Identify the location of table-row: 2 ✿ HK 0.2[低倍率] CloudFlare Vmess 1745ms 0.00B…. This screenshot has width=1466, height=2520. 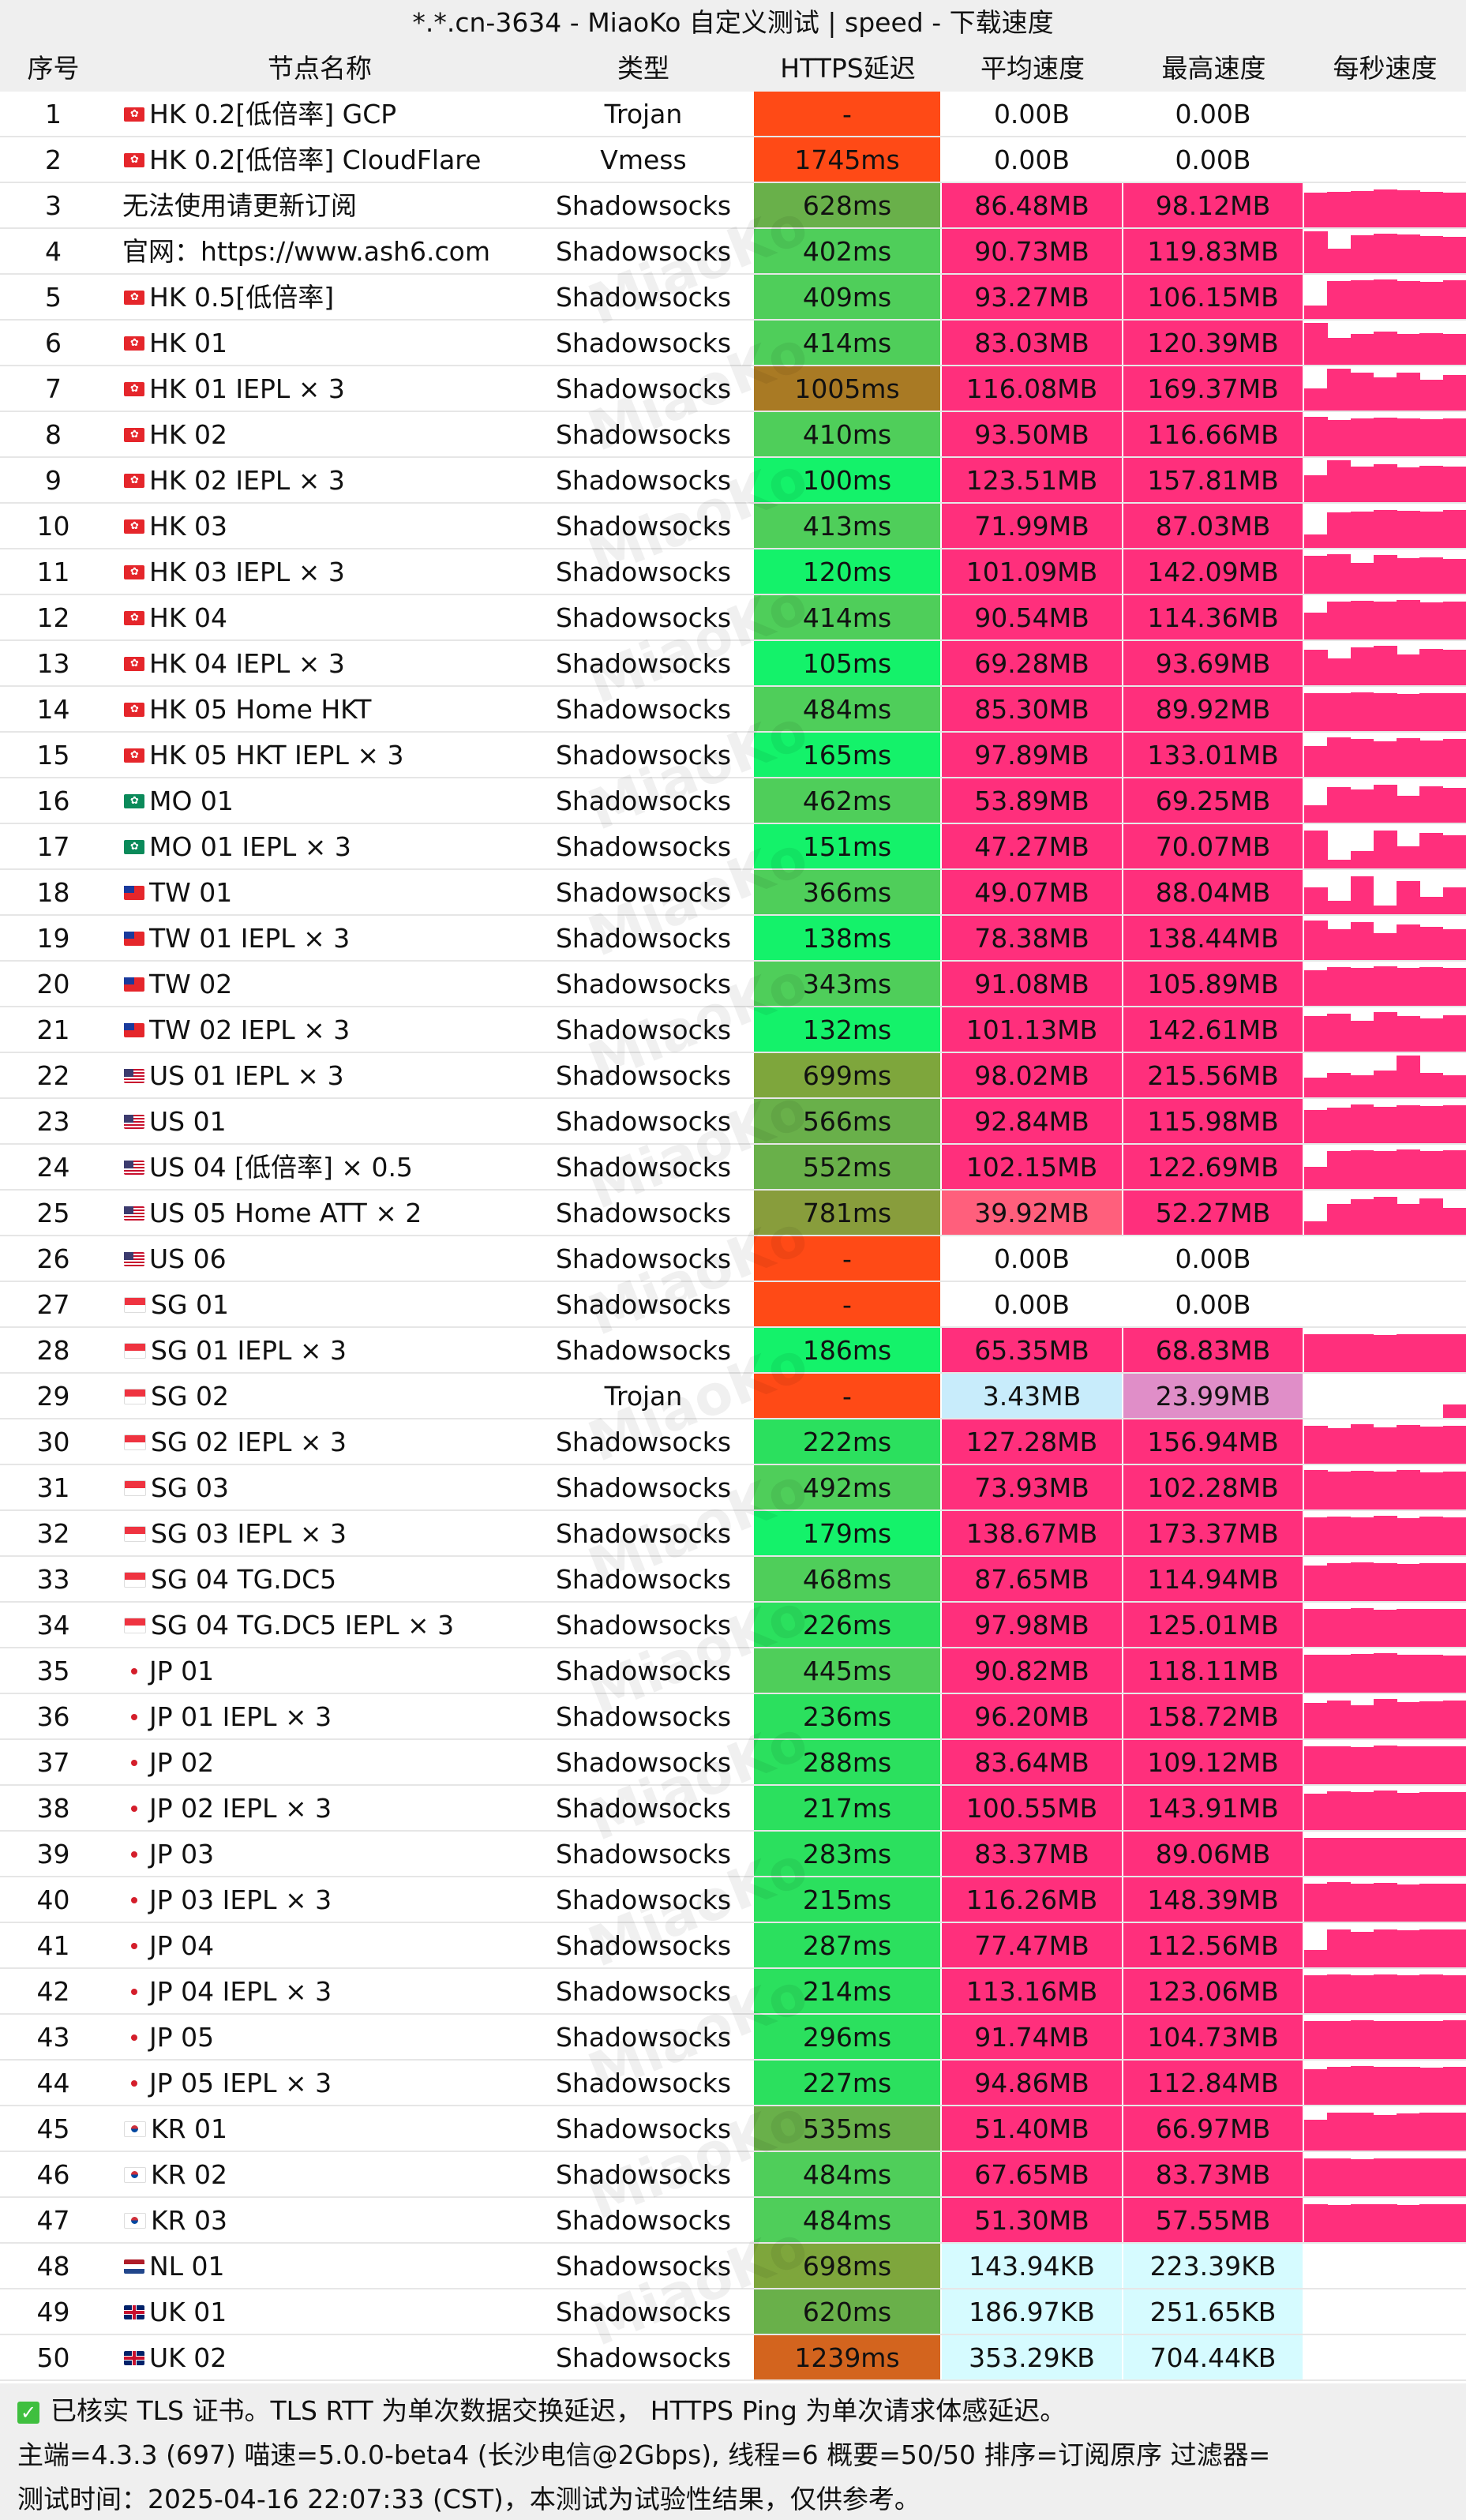
(733, 160).